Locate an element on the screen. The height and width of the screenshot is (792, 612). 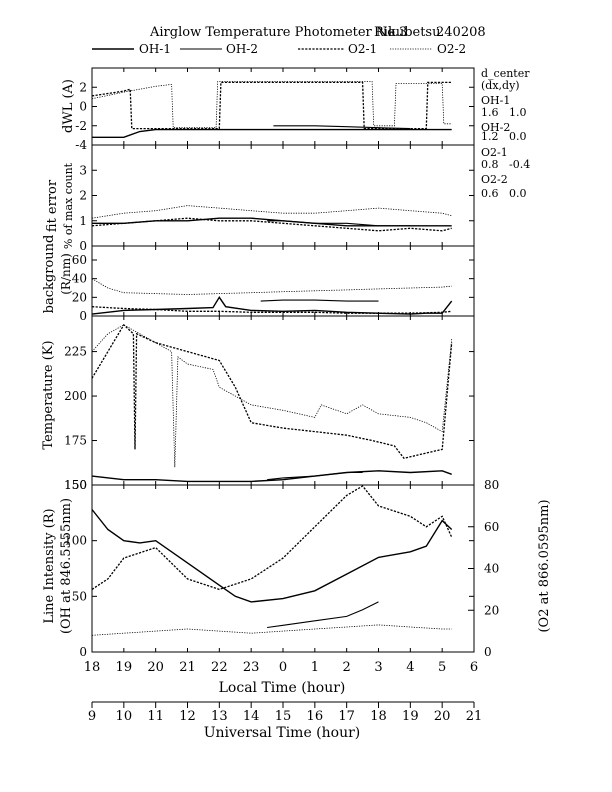
legend: OH-1 OH-2 O2-1 O2-2 is located at coordinates (279, 49).